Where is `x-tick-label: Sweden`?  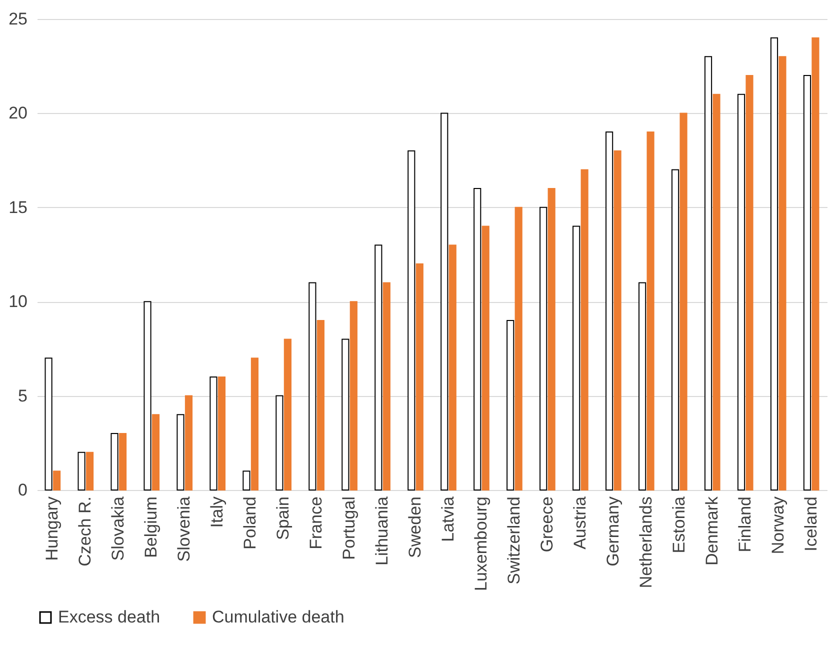
x-tick-label: Sweden is located at coordinates (415, 527).